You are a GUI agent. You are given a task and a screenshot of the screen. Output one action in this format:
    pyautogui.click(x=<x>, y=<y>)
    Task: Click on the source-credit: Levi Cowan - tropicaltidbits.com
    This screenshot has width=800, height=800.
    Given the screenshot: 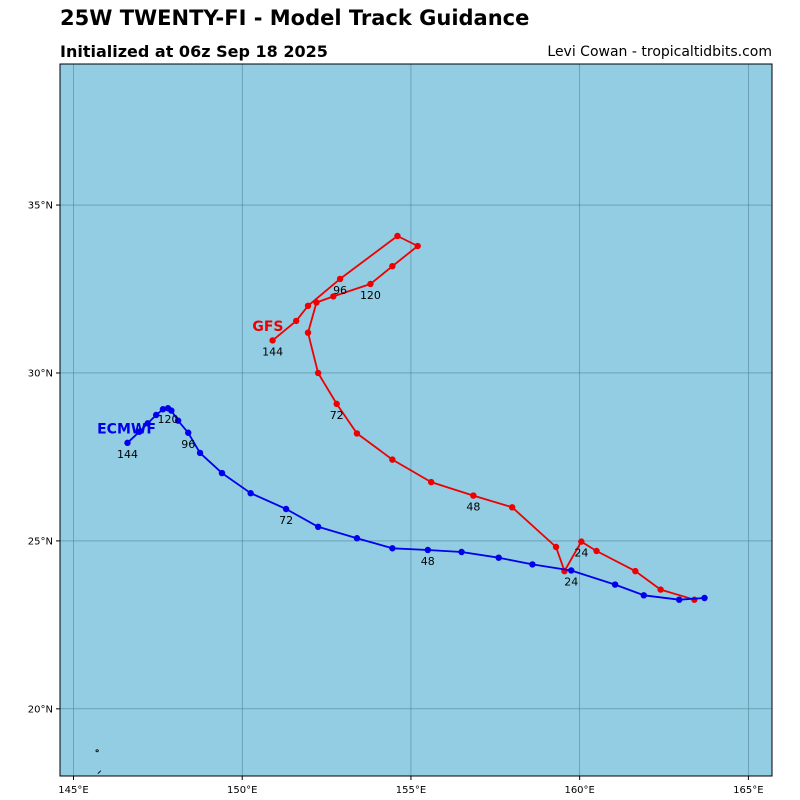 What is the action you would take?
    pyautogui.click(x=659, y=52)
    